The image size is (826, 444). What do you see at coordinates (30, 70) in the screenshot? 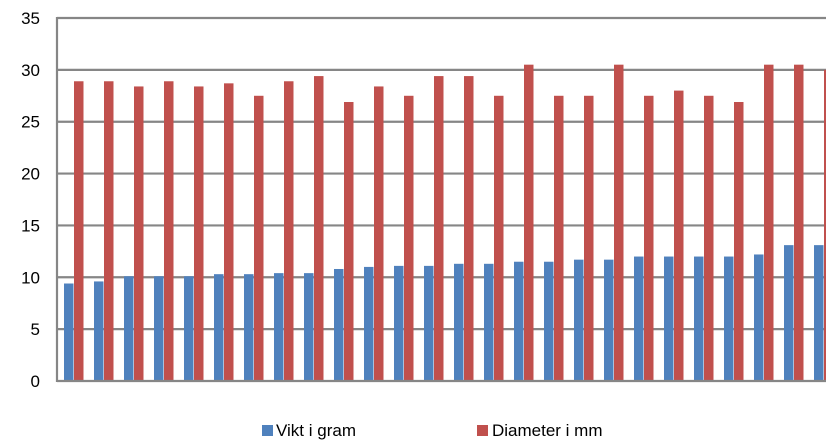
I see `y-tick-label: 30` at bounding box center [30, 70].